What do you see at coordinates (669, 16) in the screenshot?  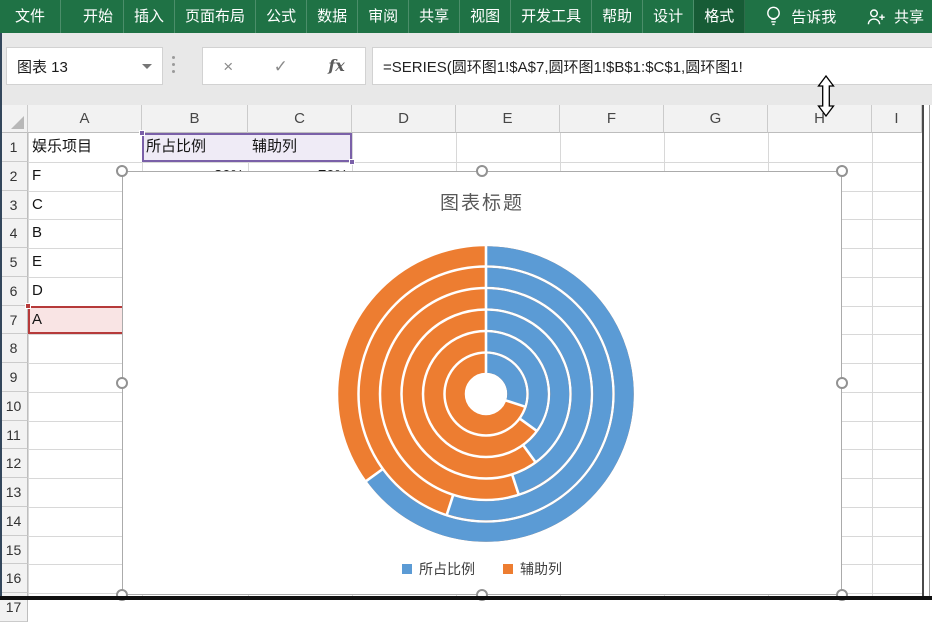 I see `ribbon-tab-设计: 设计` at bounding box center [669, 16].